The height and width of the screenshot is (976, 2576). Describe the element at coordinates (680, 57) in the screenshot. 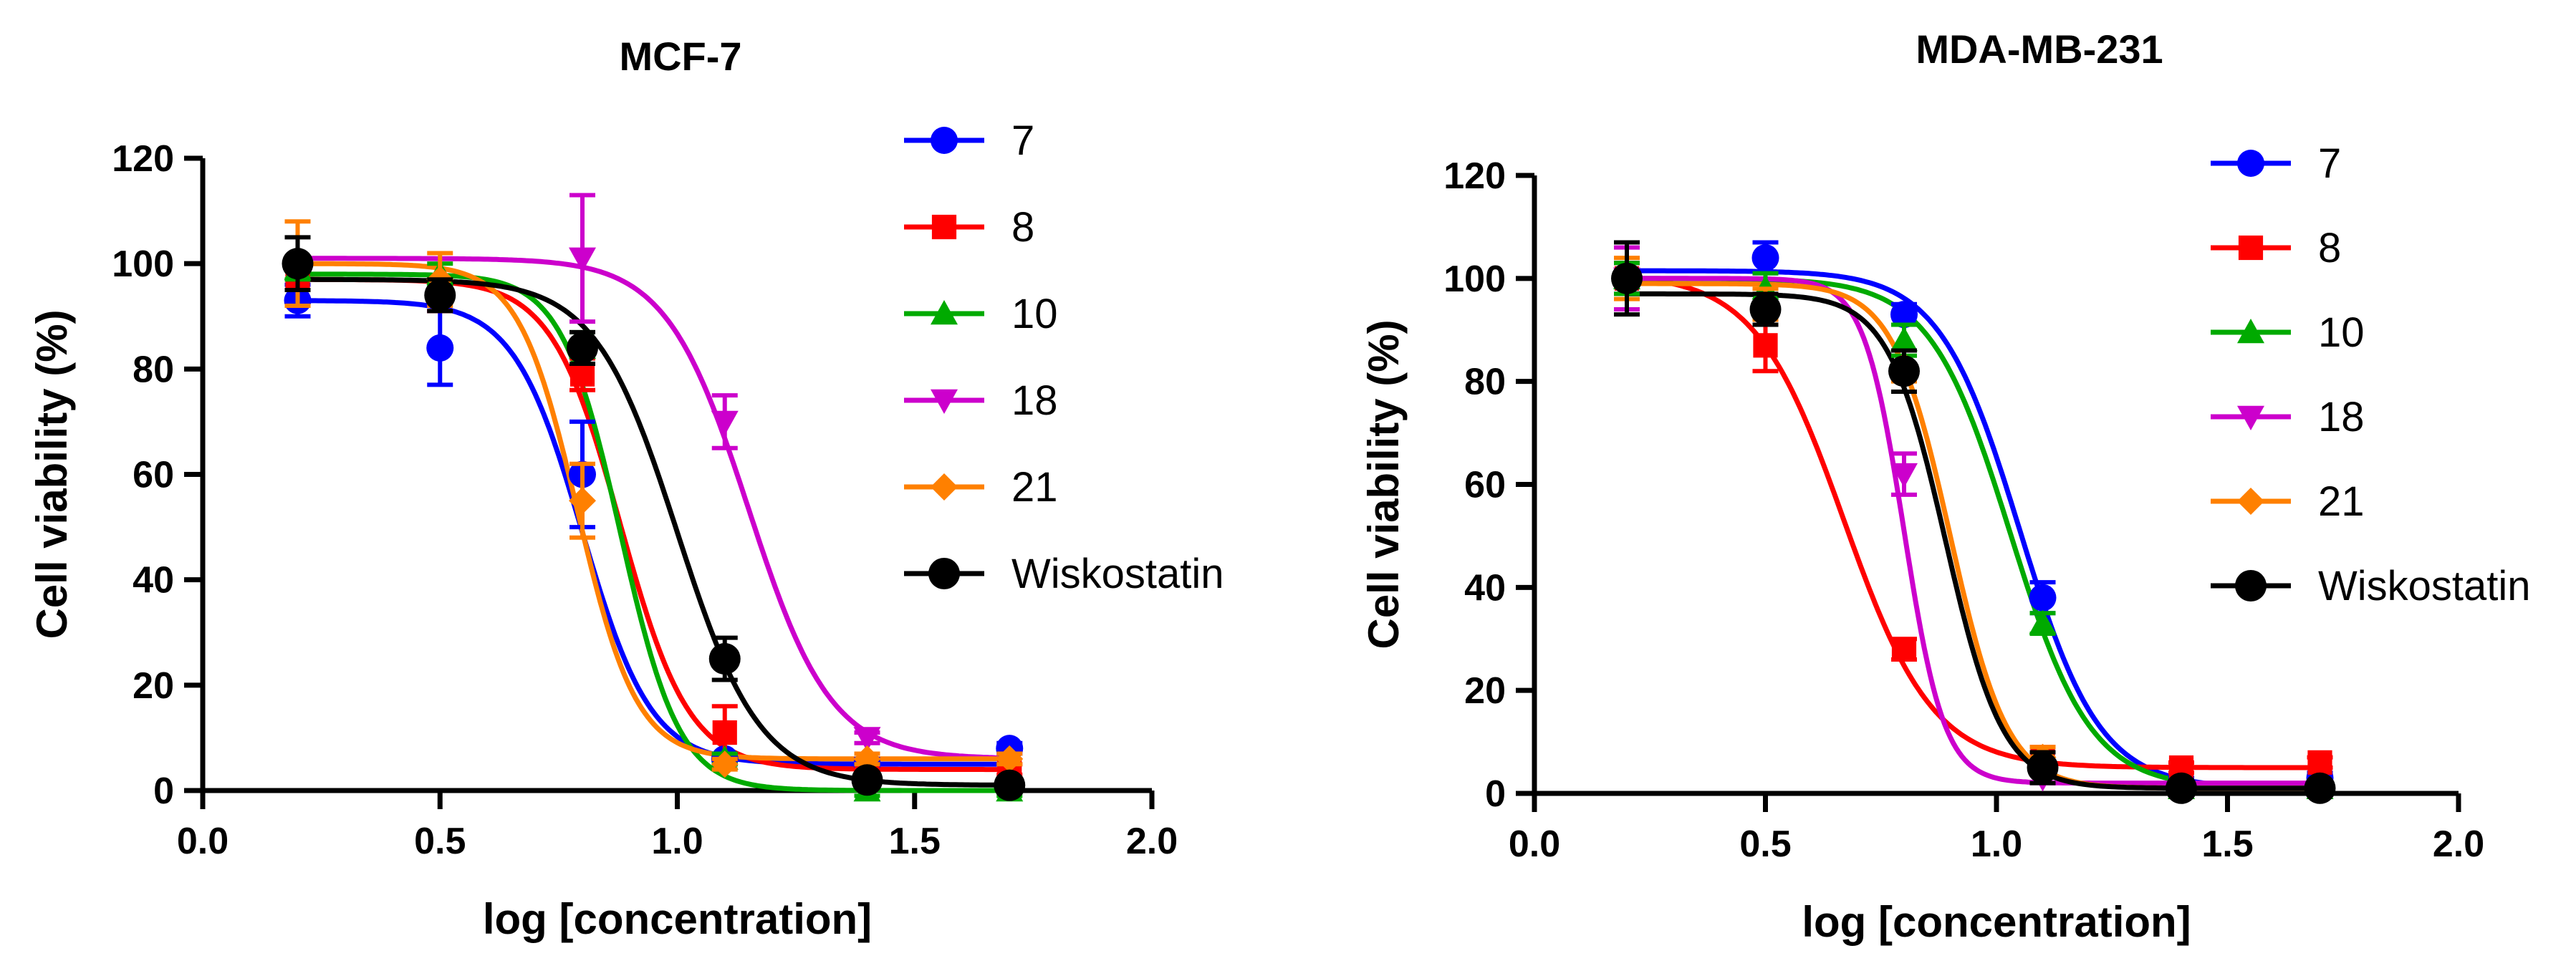

I see `chart-title: MCF-7` at that location.